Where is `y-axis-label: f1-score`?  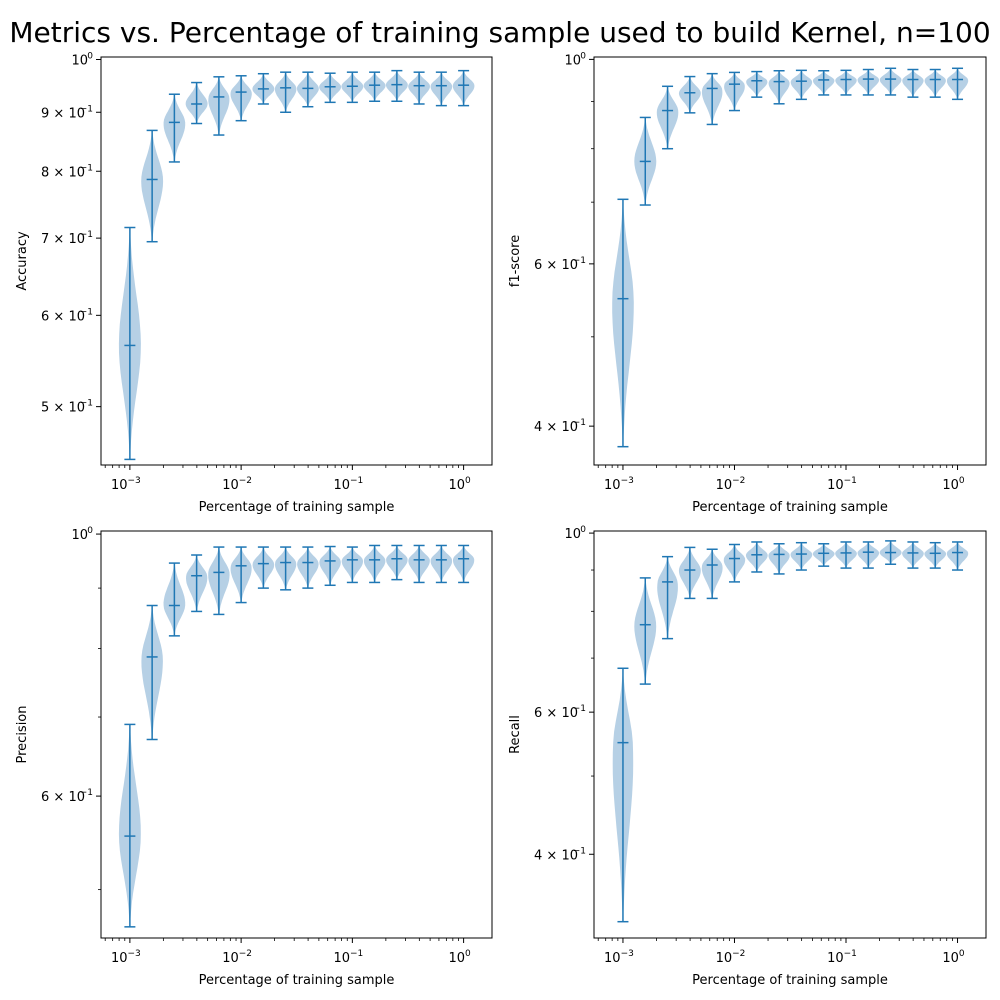 y-axis-label: f1-score is located at coordinates (515, 261).